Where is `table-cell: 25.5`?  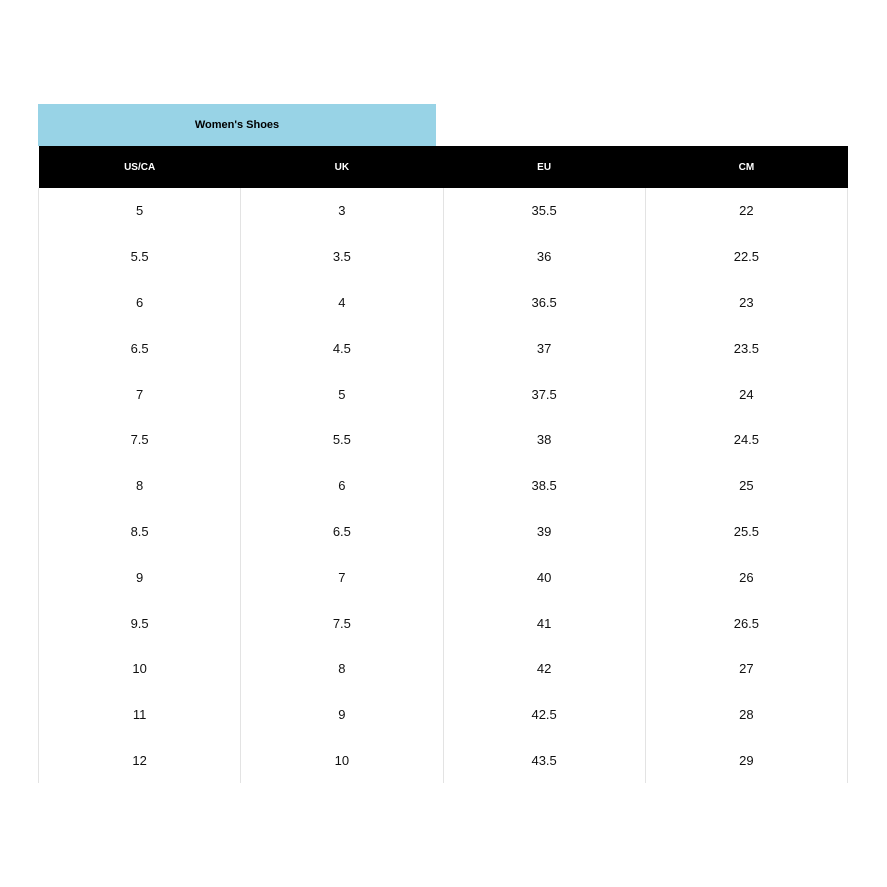 table-cell: 25.5 is located at coordinates (746, 531).